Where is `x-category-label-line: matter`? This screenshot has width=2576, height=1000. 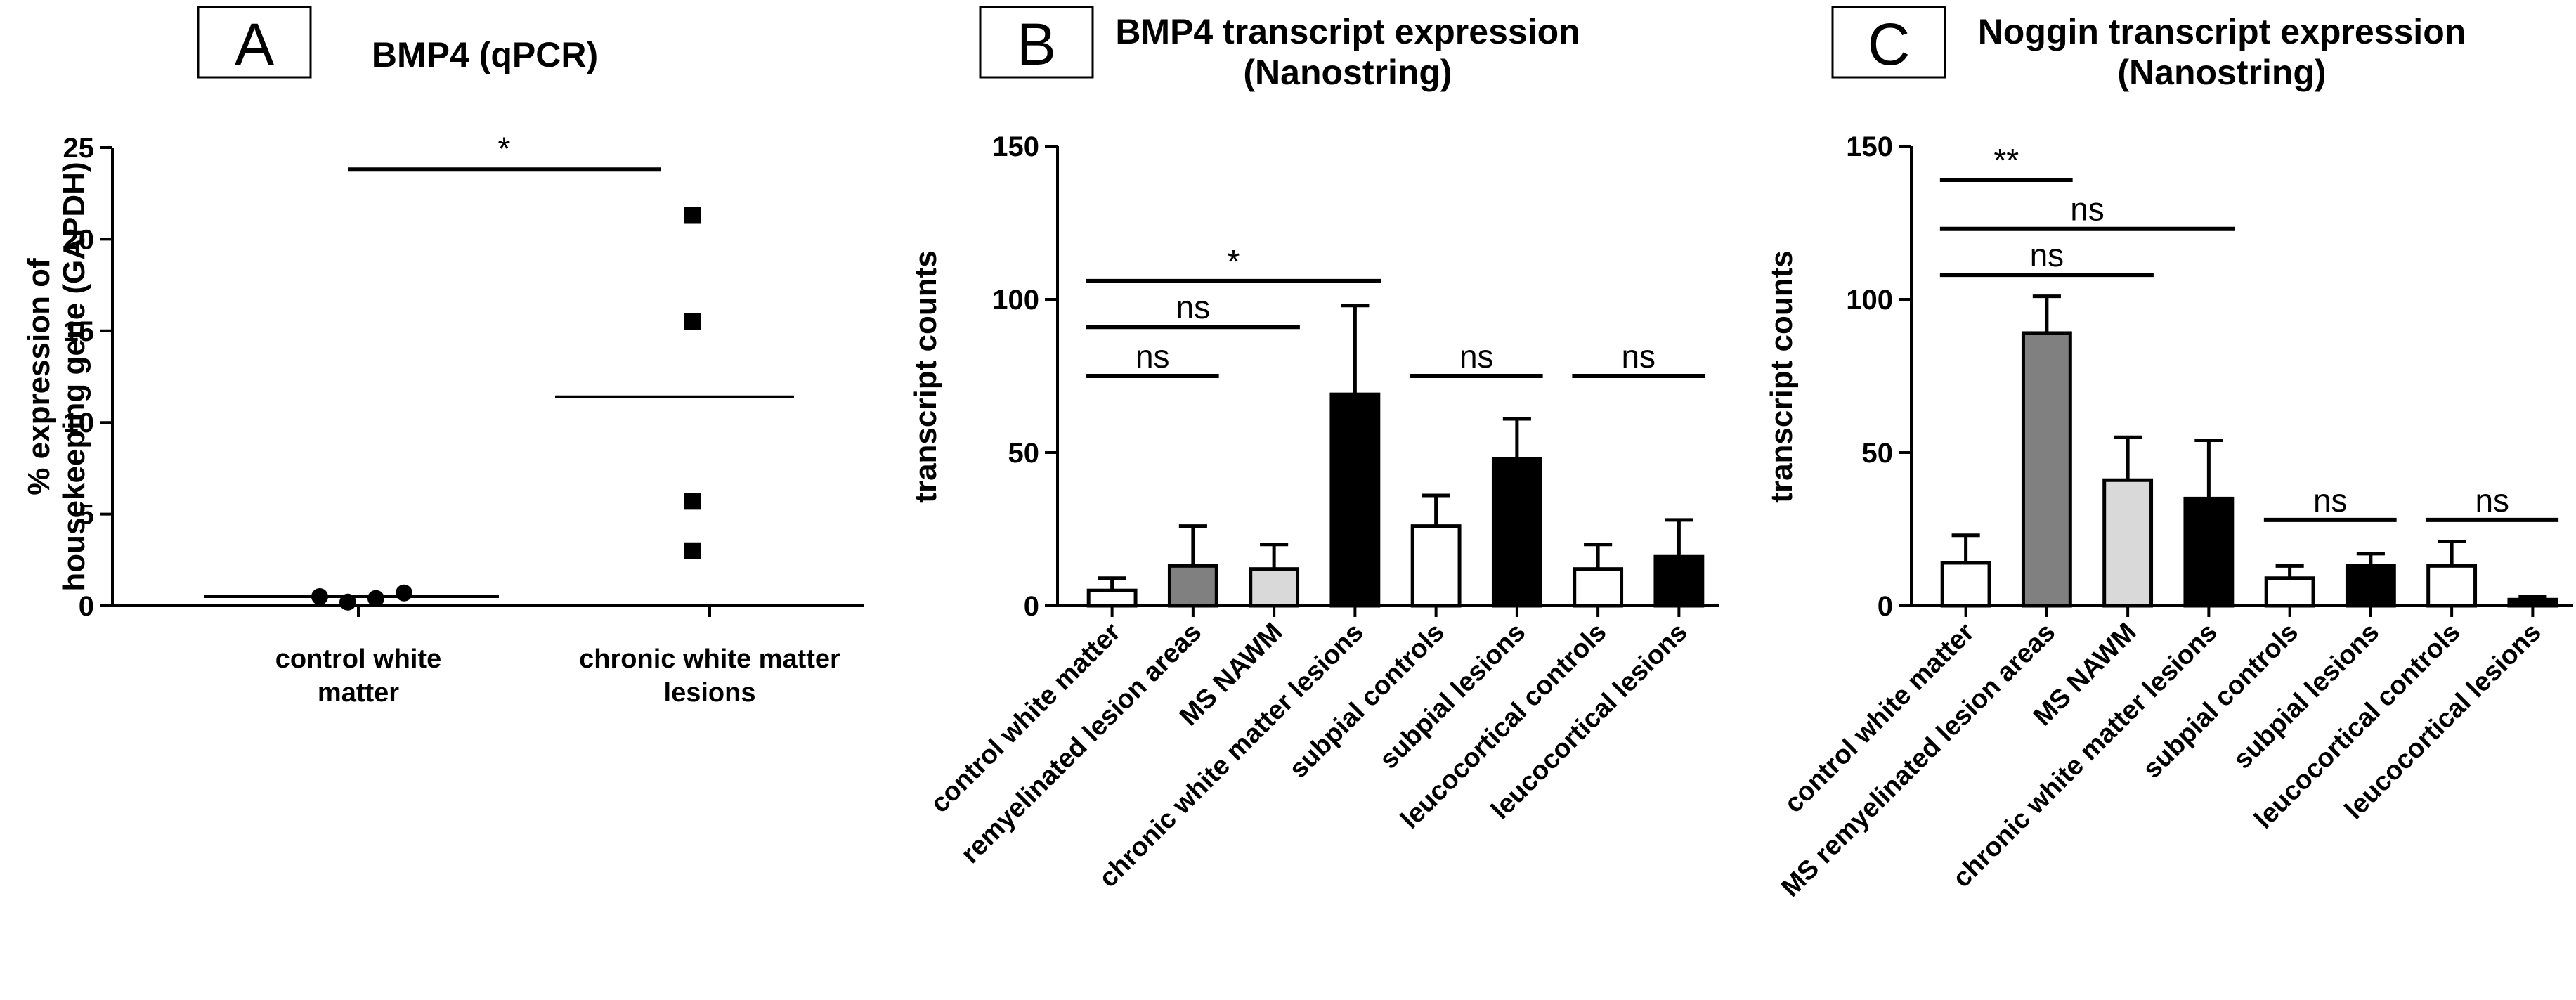
x-category-label-line: matter is located at coordinates (358, 693).